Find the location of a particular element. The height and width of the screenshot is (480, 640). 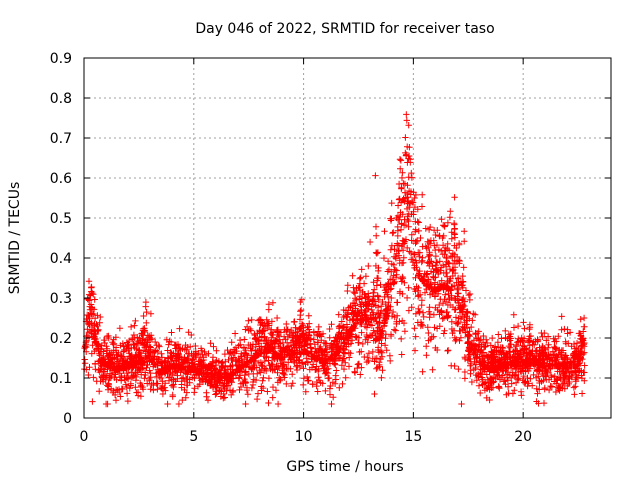

y-tick-label: 0.8 is located at coordinates (61, 99).